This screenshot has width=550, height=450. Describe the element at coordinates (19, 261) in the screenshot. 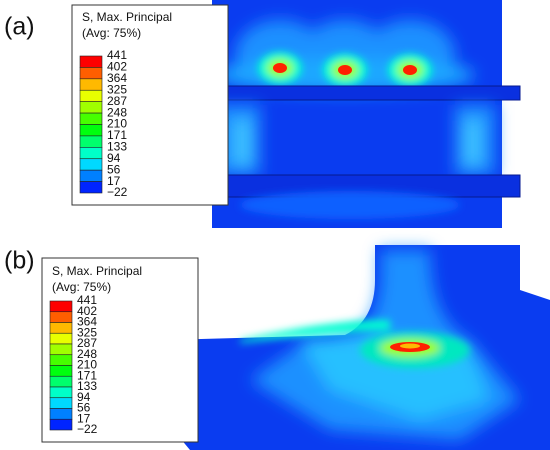

I see `panel-label: (b)` at that location.